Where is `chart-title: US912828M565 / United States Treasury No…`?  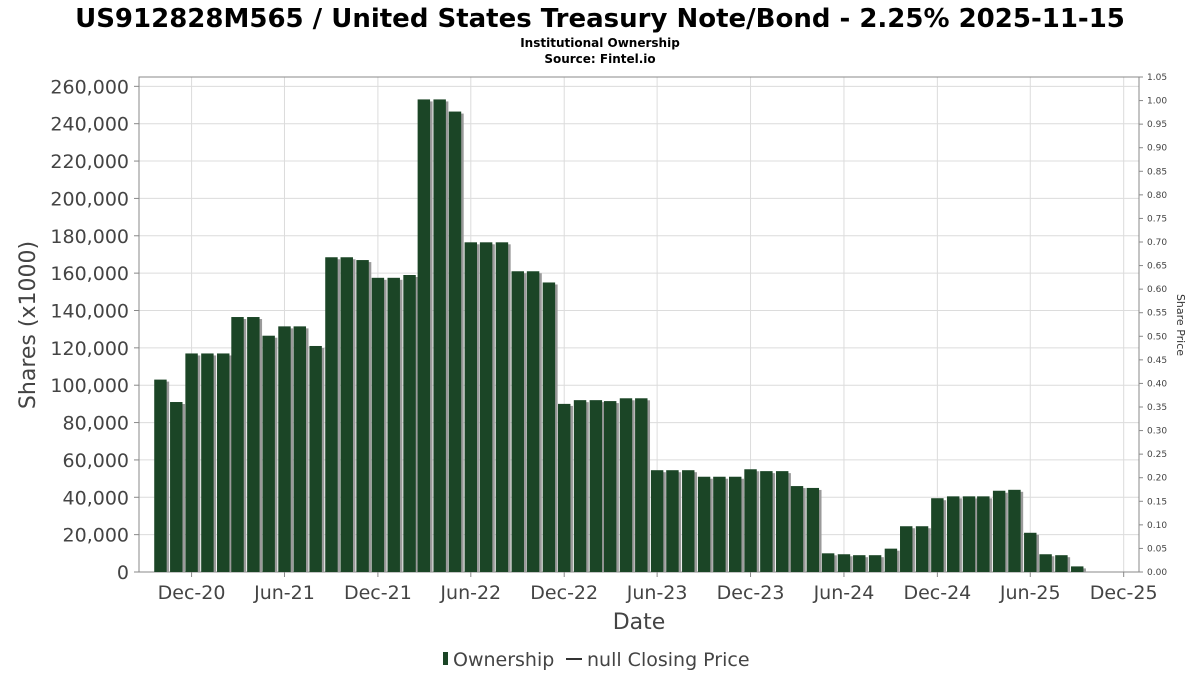
chart-title: US912828M565 / United States Treasury No… is located at coordinates (600, 19).